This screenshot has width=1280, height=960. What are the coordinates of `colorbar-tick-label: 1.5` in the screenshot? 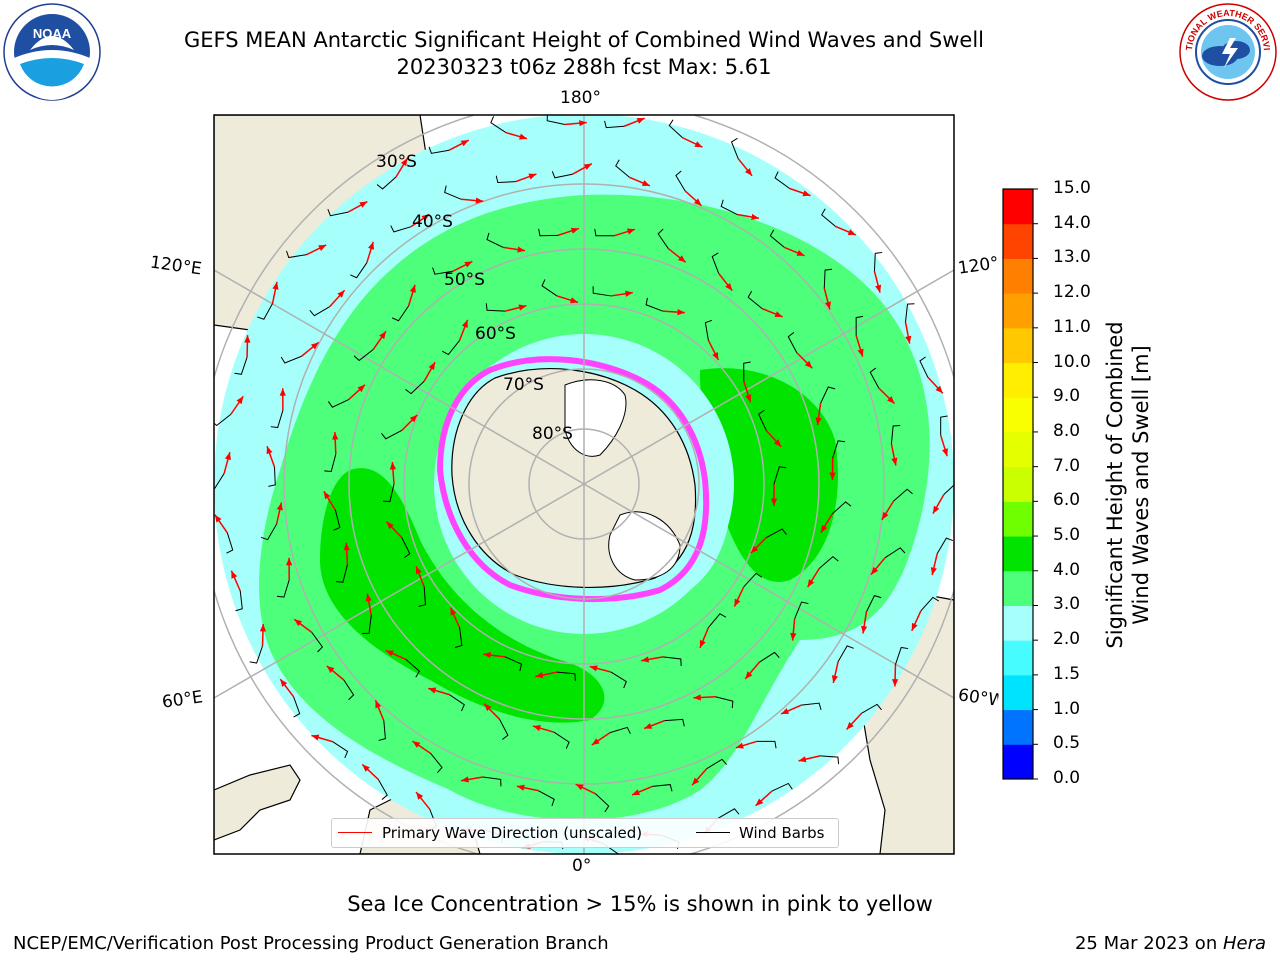 It's located at (1067, 673).